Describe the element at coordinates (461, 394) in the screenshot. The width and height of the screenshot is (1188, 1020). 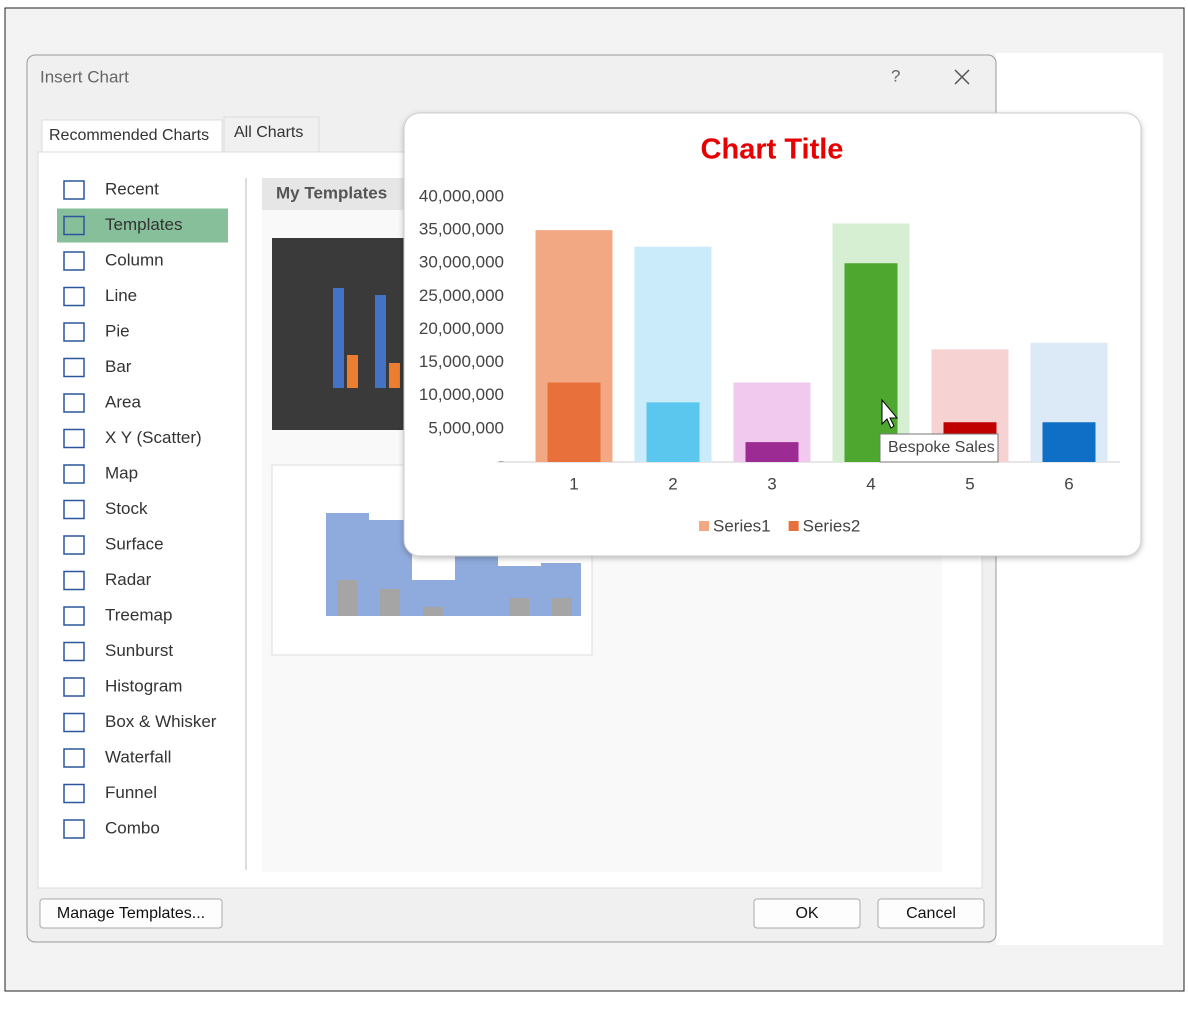
I see `y-tick-label: 10,000,000` at that location.